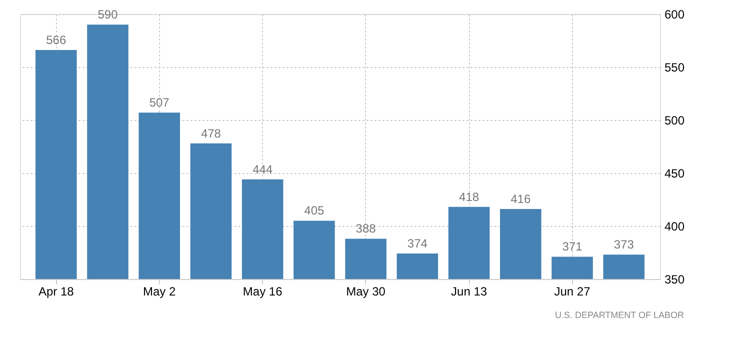  What do you see at coordinates (417, 243) in the screenshot?
I see `data-label: 374` at bounding box center [417, 243].